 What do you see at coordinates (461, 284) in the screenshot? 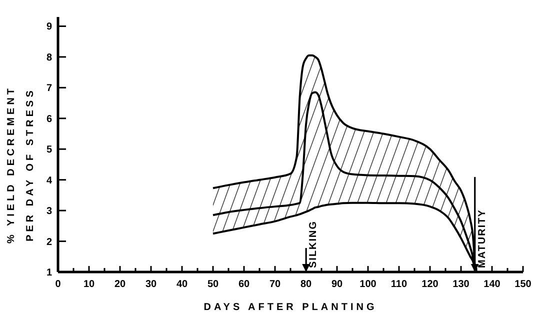
I see `x-tick-label: 130` at bounding box center [461, 284].